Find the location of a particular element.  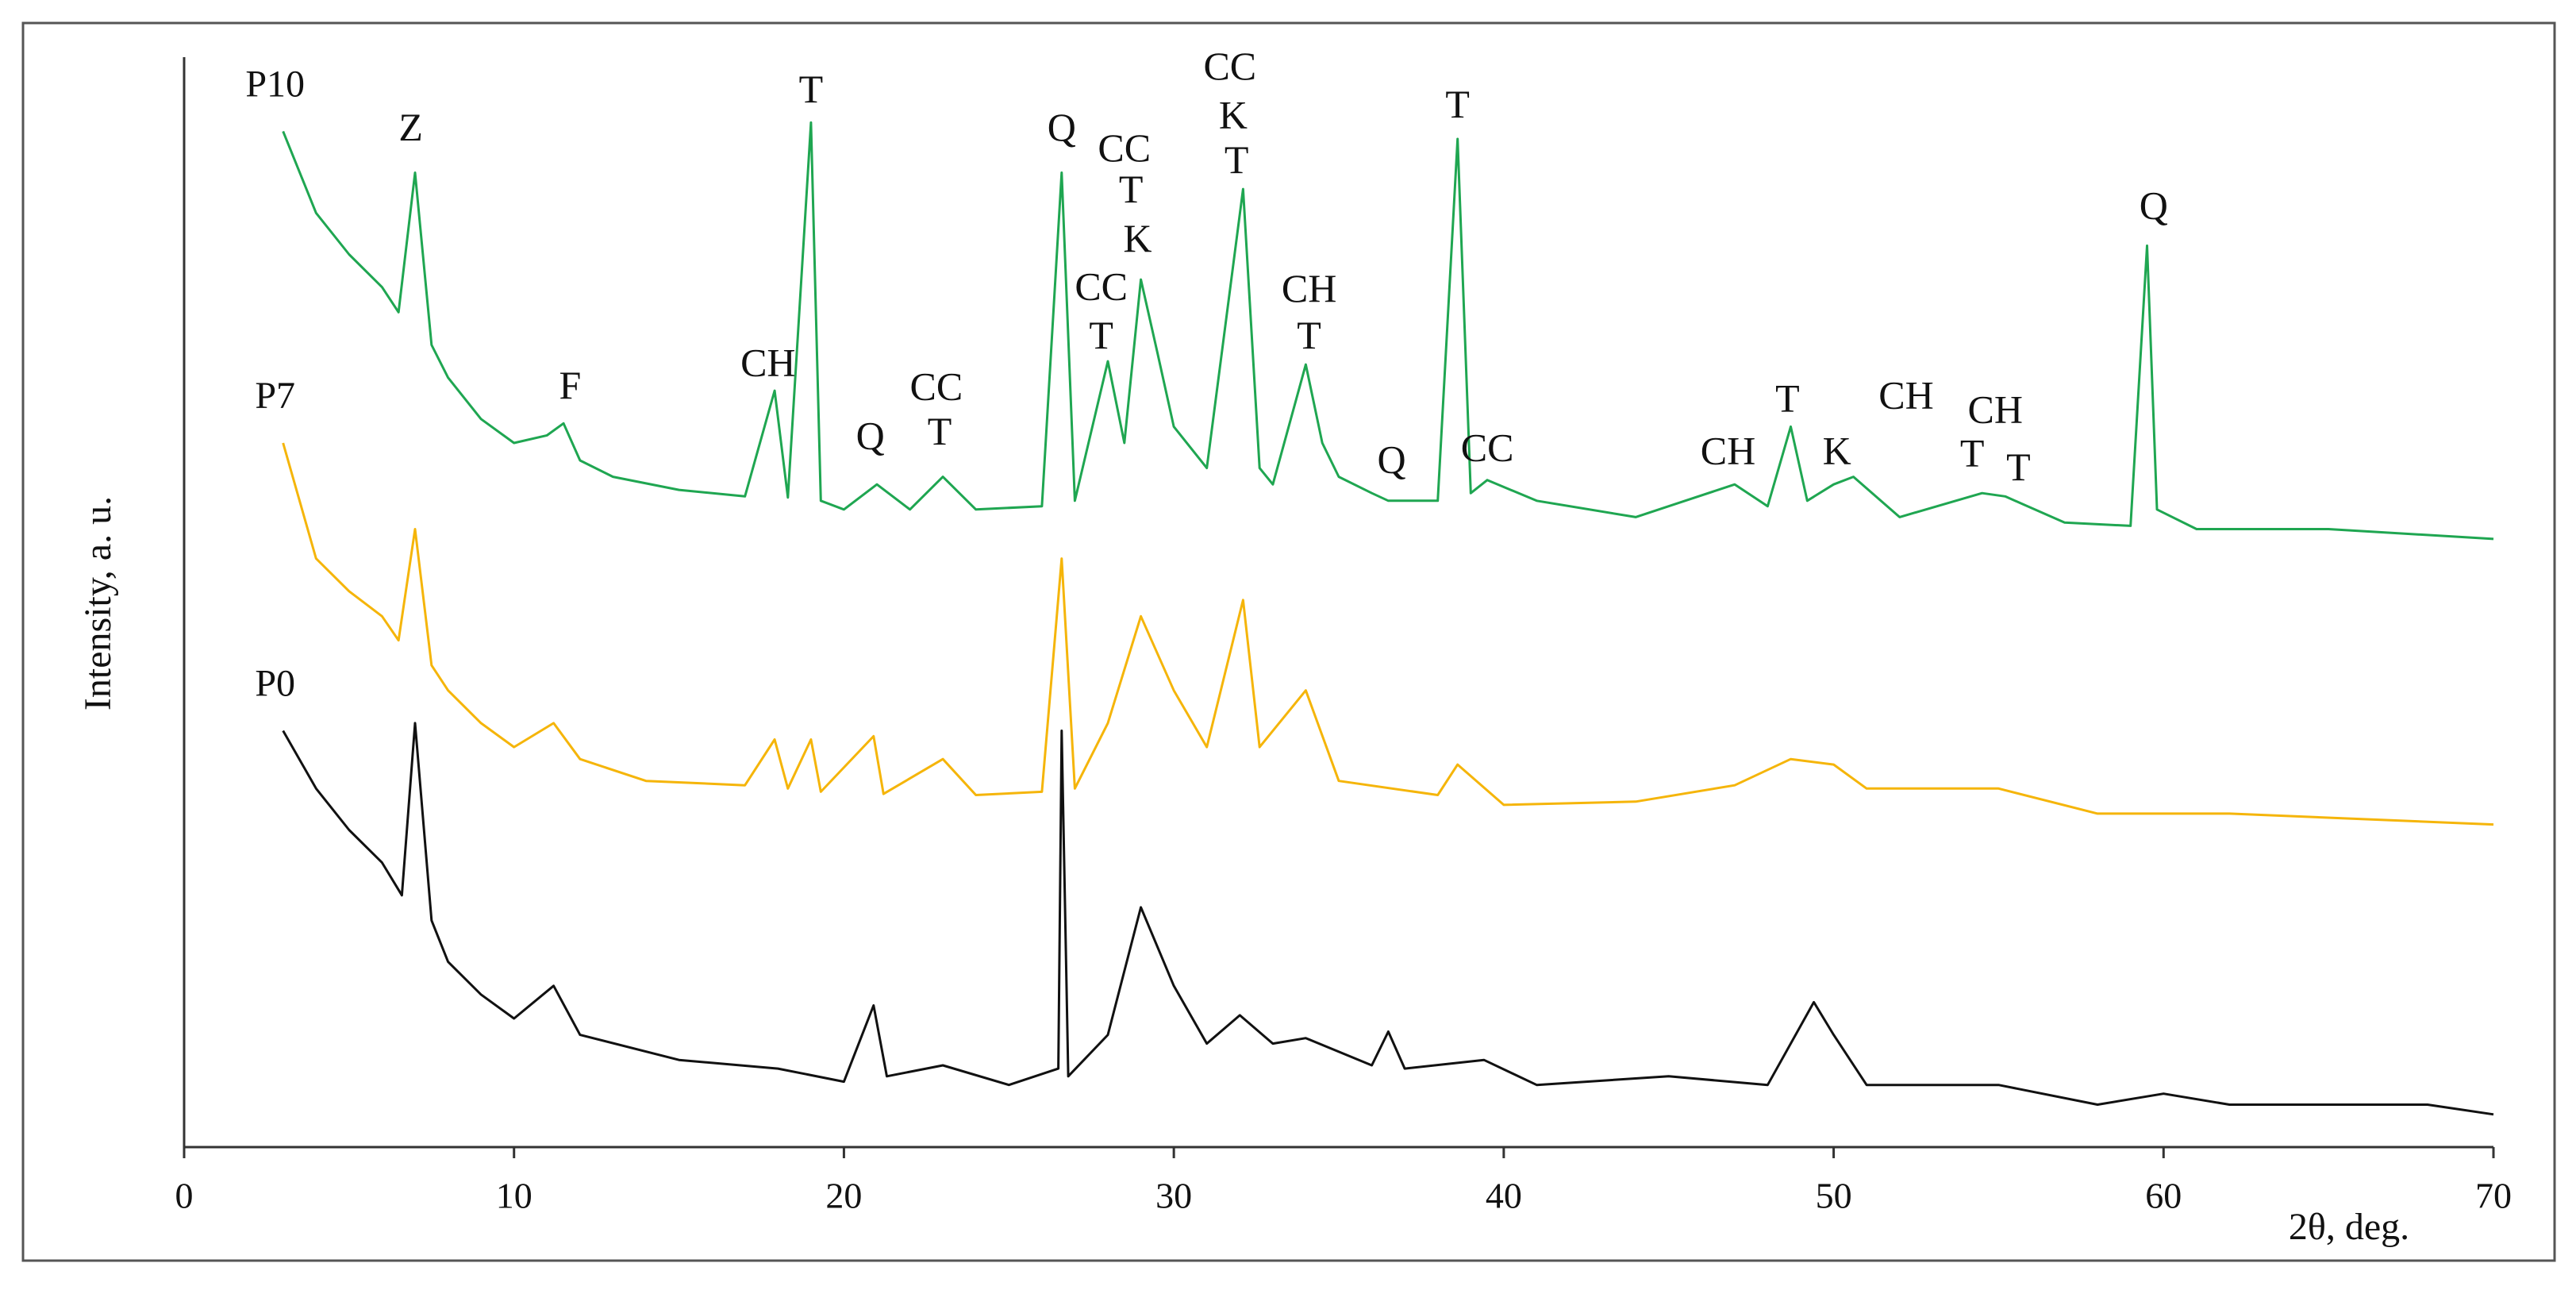

x-tick-label: 50 is located at coordinates (1834, 1196).